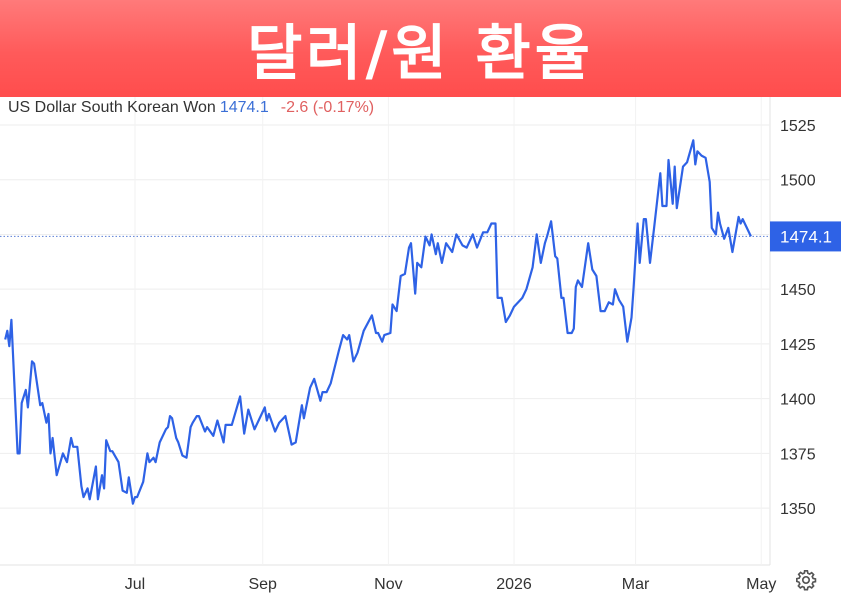  What do you see at coordinates (514, 584) in the screenshot?
I see `x-tick-label: 2026` at bounding box center [514, 584].